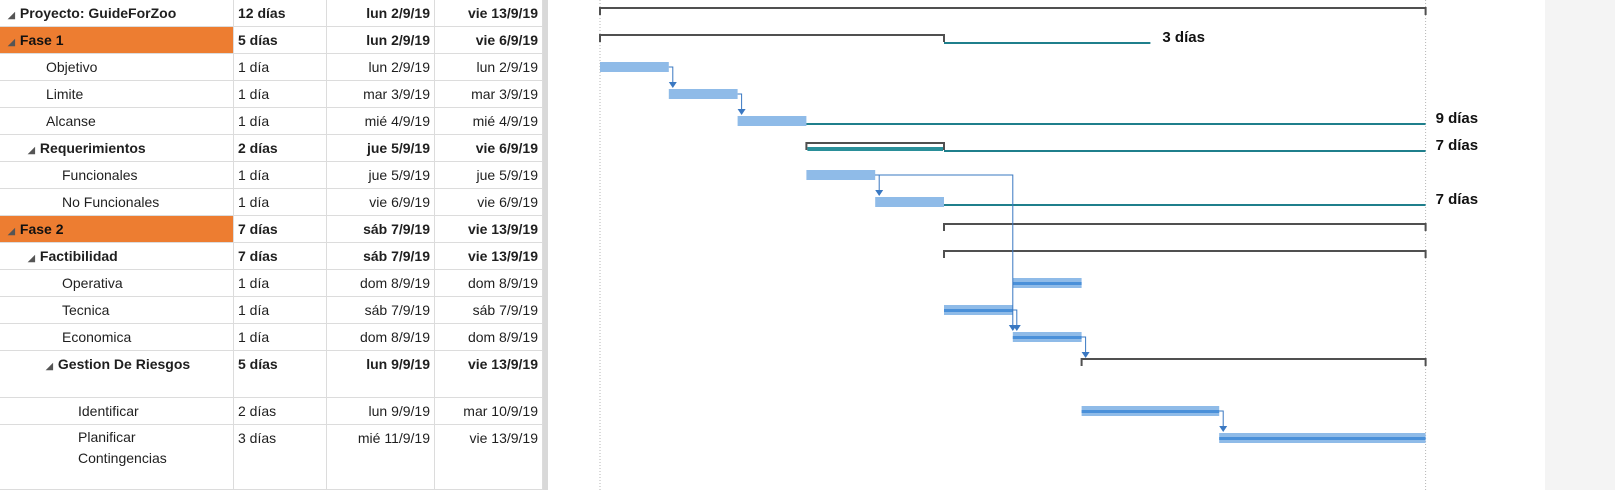 Image resolution: width=1615 pixels, height=490 pixels. What do you see at coordinates (117, 148) in the screenshot?
I see `task-name-cell: ◢ Requerimientos` at bounding box center [117, 148].